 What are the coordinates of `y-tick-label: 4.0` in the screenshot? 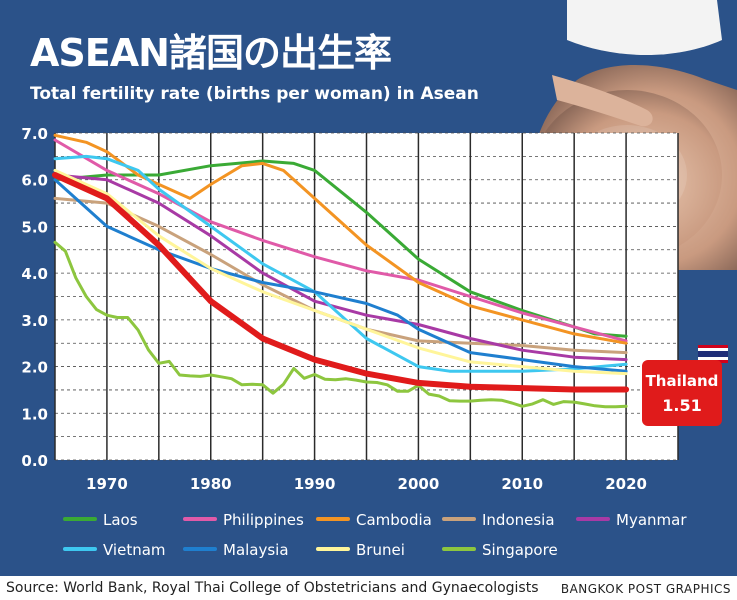 It's located at (34, 274).